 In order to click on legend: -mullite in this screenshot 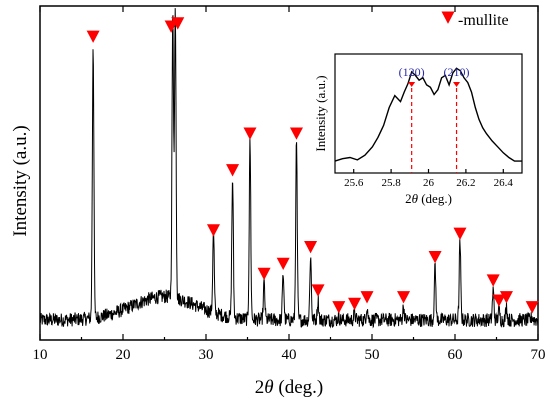, I will do `click(475, 20)`.